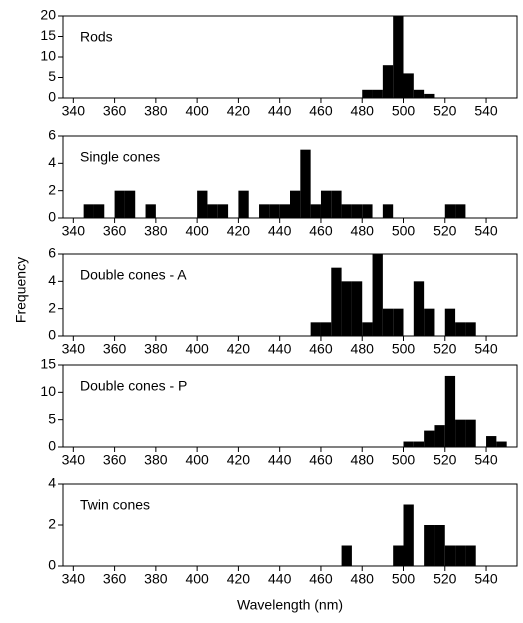 The image size is (523, 623). Describe the element at coordinates (133, 386) in the screenshot. I see `panel-title: Double cones - P` at that location.